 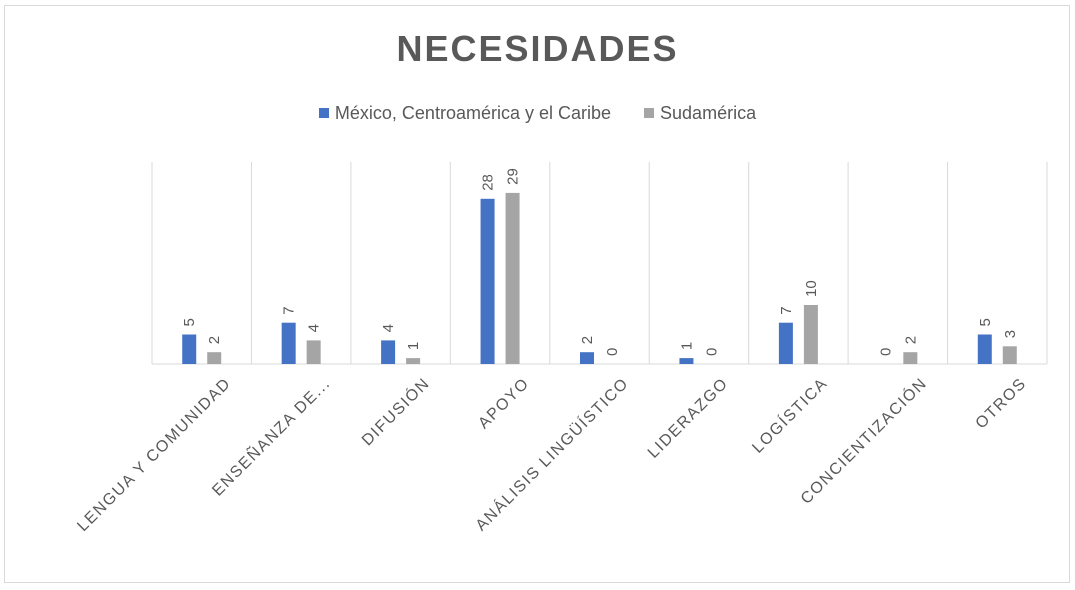 What do you see at coordinates (587, 340) in the screenshot?
I see `data-label-series-1: 2` at bounding box center [587, 340].